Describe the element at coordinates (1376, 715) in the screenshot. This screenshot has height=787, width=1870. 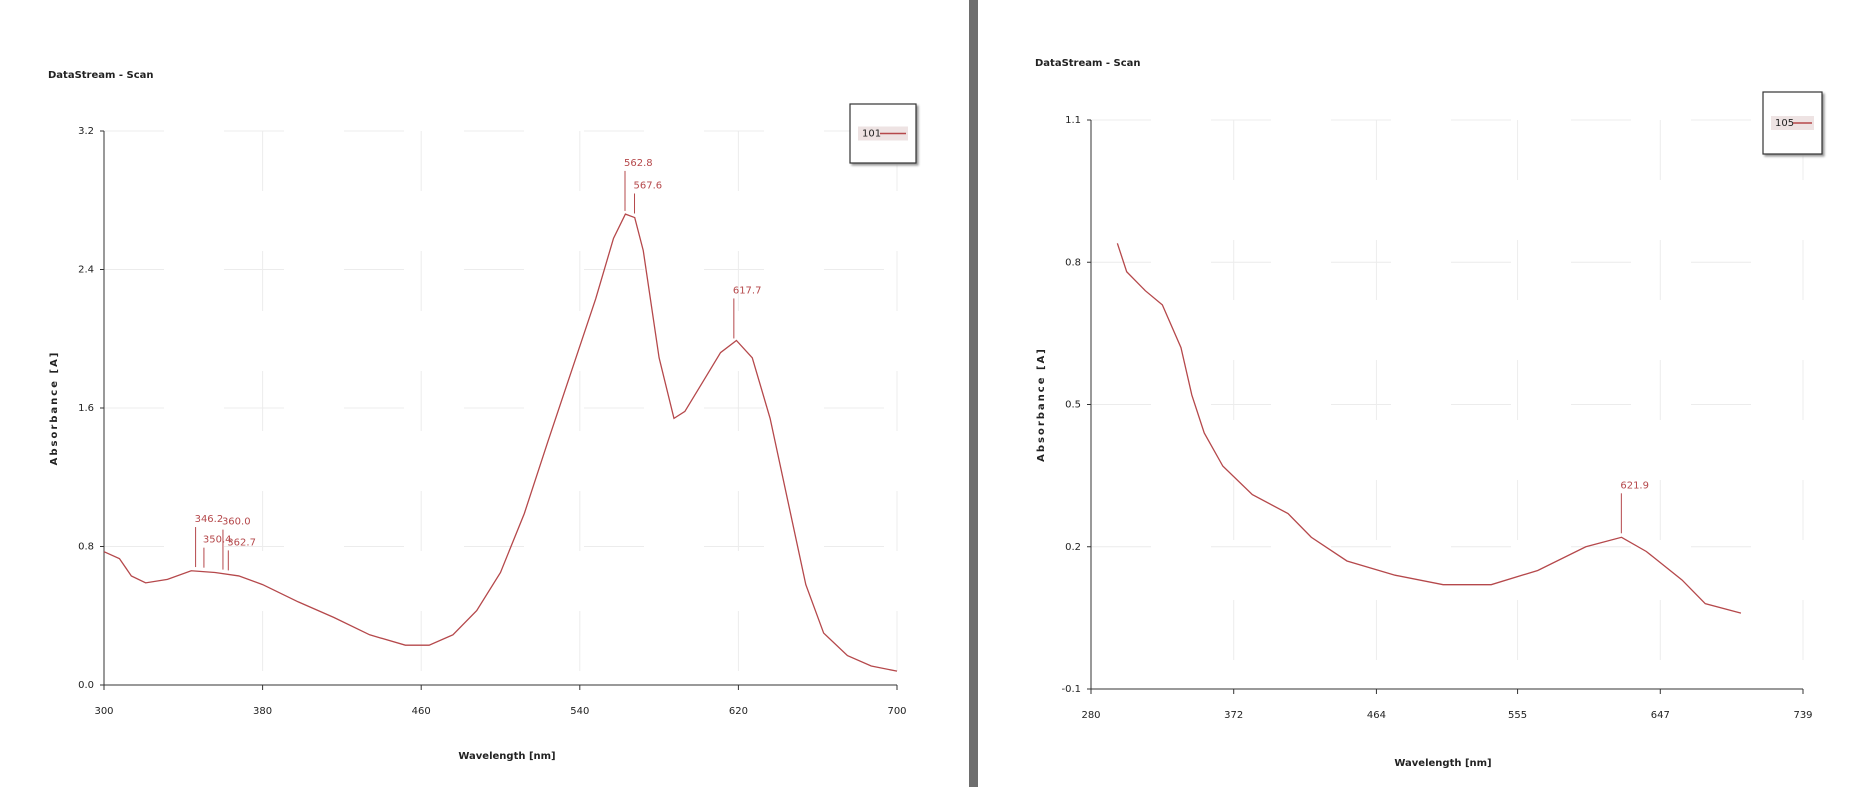
I see `x-tick-label: 464` at that location.